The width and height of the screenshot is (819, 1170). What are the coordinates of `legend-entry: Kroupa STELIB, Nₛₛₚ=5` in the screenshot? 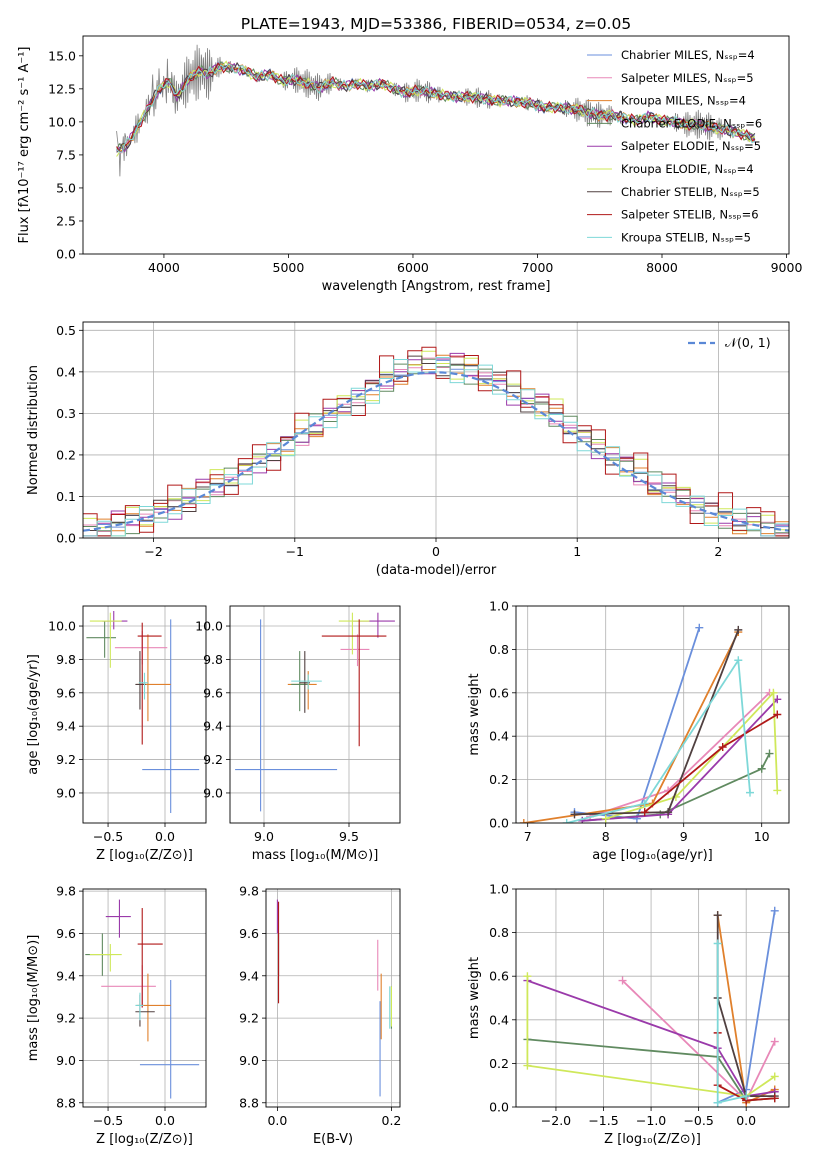 It's located at (686, 237).